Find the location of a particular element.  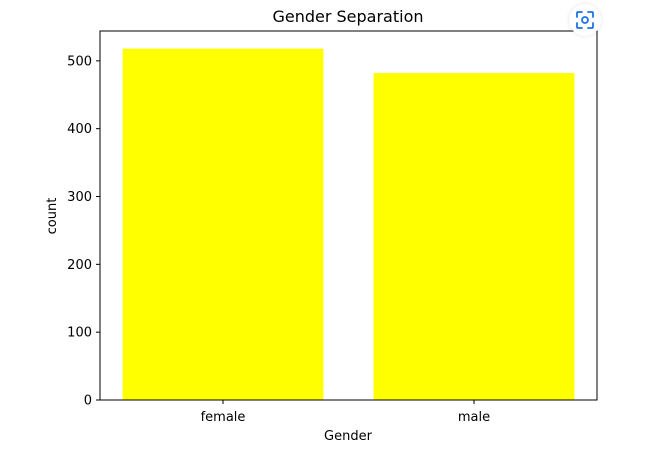

x-tick-label: female is located at coordinates (223, 417).